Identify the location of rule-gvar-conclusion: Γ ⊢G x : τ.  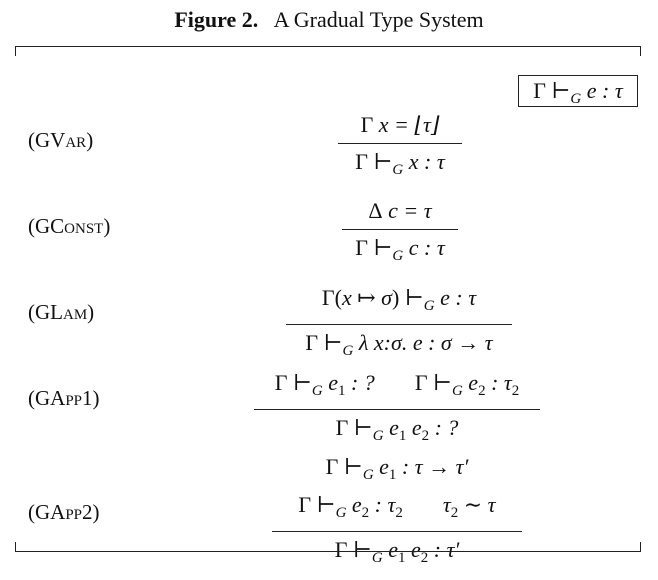
(400, 163).